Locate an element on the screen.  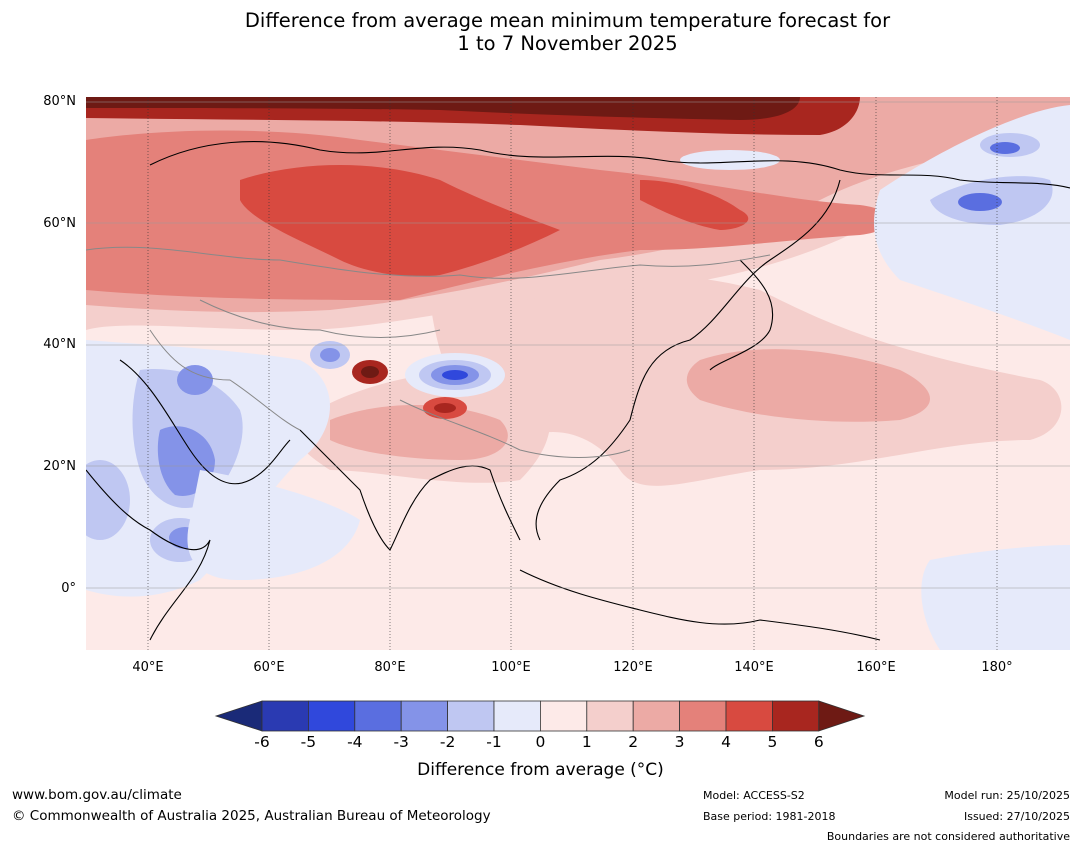
lat-label-40n: 40°N is located at coordinates (59, 344).